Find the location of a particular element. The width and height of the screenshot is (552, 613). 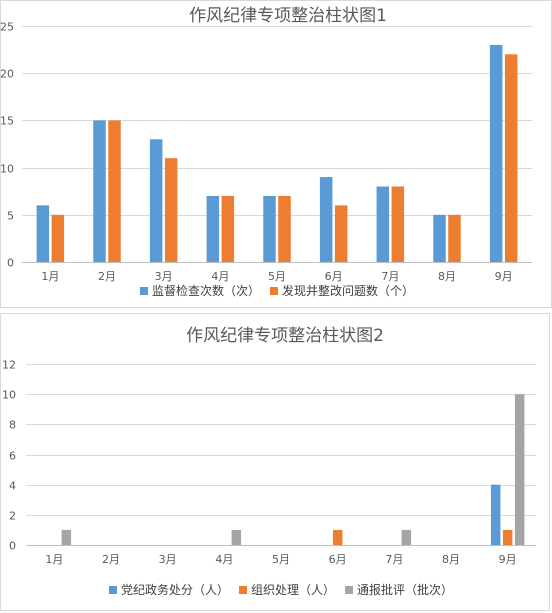

y-tick-label: 8 is located at coordinates (12, 425).